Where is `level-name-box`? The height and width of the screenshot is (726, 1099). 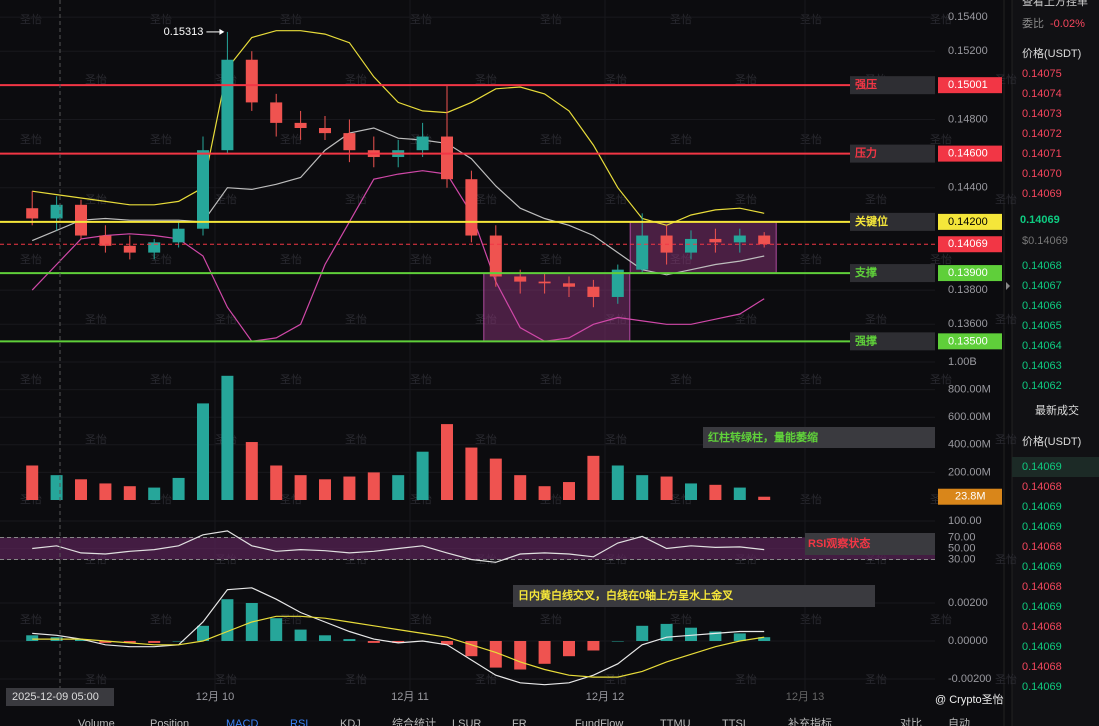 level-name-box is located at coordinates (892, 273).